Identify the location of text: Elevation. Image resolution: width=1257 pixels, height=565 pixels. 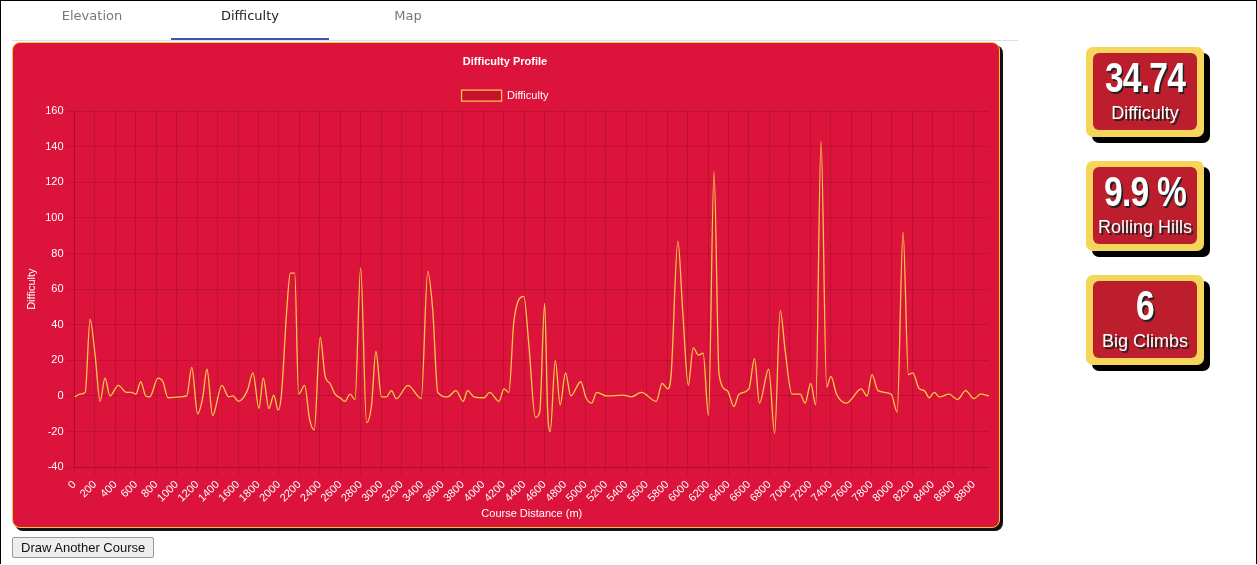
(92, 15).